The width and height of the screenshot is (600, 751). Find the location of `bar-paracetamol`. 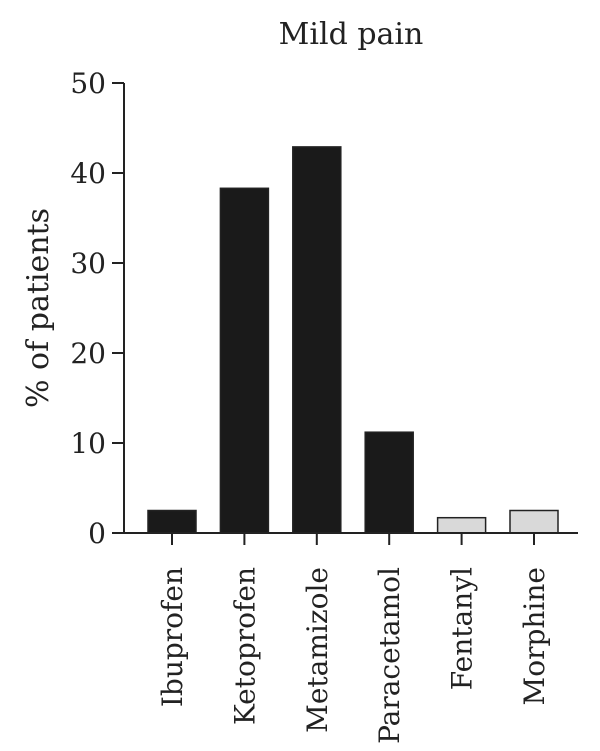

bar-paracetamol is located at coordinates (389, 482).